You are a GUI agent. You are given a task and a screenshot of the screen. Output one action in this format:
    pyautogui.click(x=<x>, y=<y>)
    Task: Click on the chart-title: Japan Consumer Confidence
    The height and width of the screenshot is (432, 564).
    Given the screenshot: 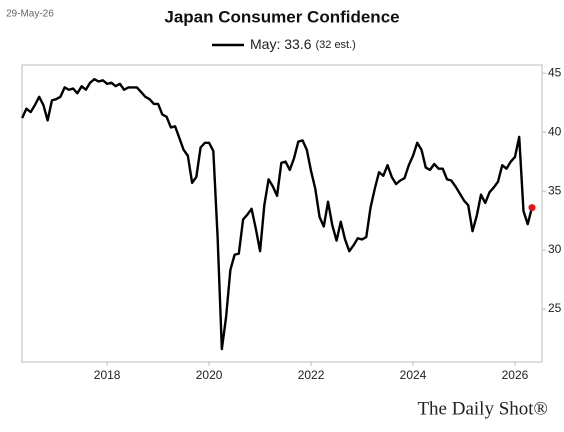 What is the action you would take?
    pyautogui.click(x=281, y=16)
    